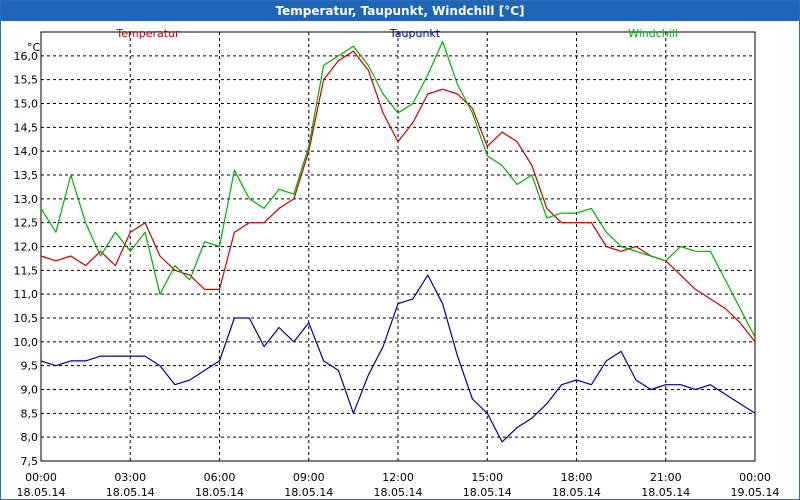 This screenshot has width=800, height=500. Describe the element at coordinates (487, 477) in the screenshot. I see `x-tick-time: 15:00` at that location.